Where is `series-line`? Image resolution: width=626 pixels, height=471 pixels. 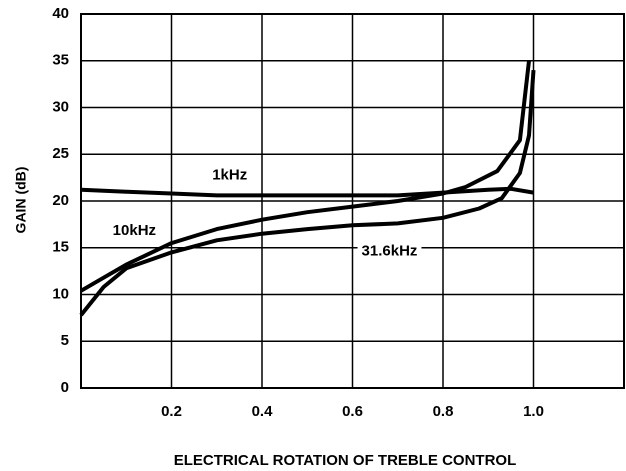
series-line is located at coordinates (307, 192).